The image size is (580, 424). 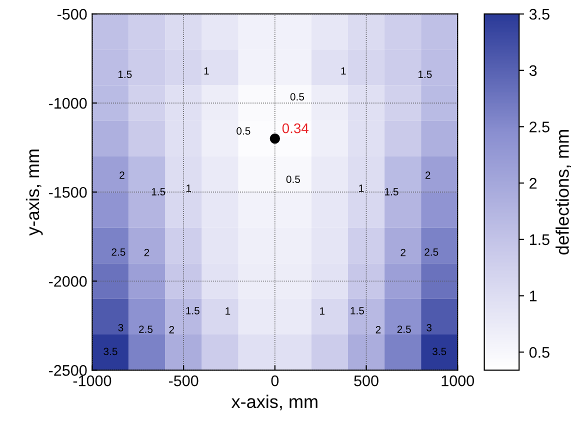 What do you see at coordinates (183, 380) in the screenshot?
I see `x-tick-label: -500` at bounding box center [183, 380].